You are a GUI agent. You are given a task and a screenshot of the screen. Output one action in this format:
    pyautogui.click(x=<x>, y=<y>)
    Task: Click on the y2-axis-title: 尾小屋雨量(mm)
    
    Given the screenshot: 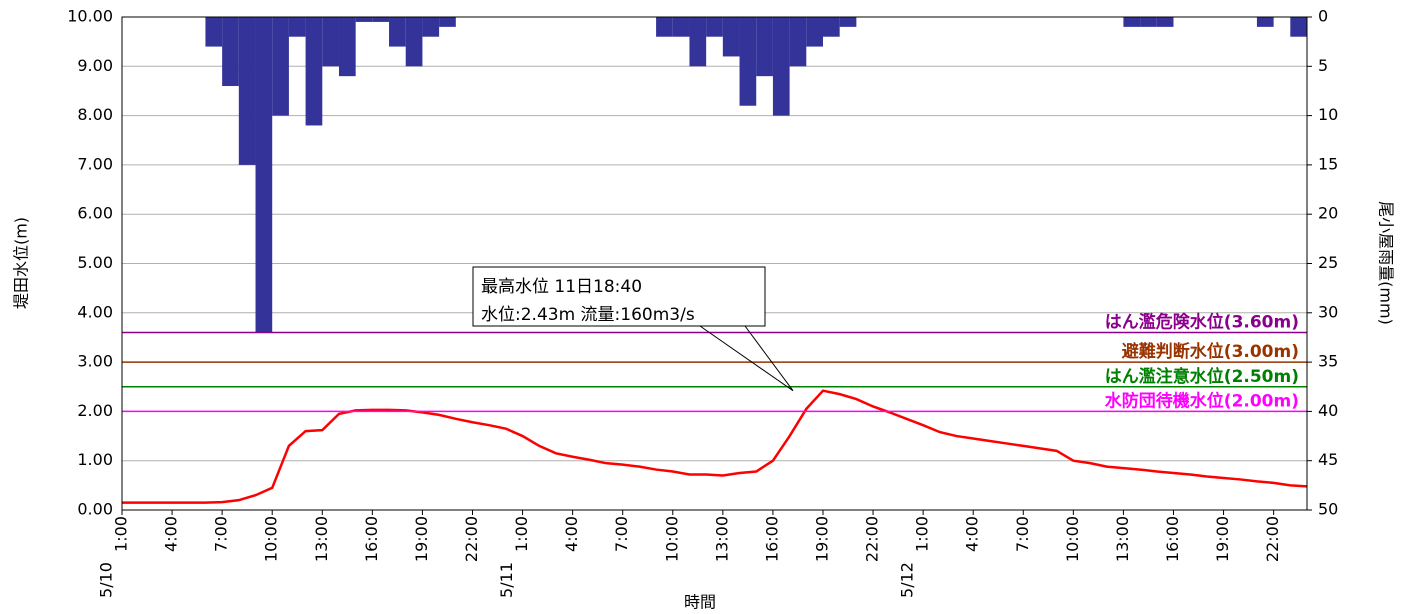 What is the action you would take?
    pyautogui.click(x=1386, y=263)
    